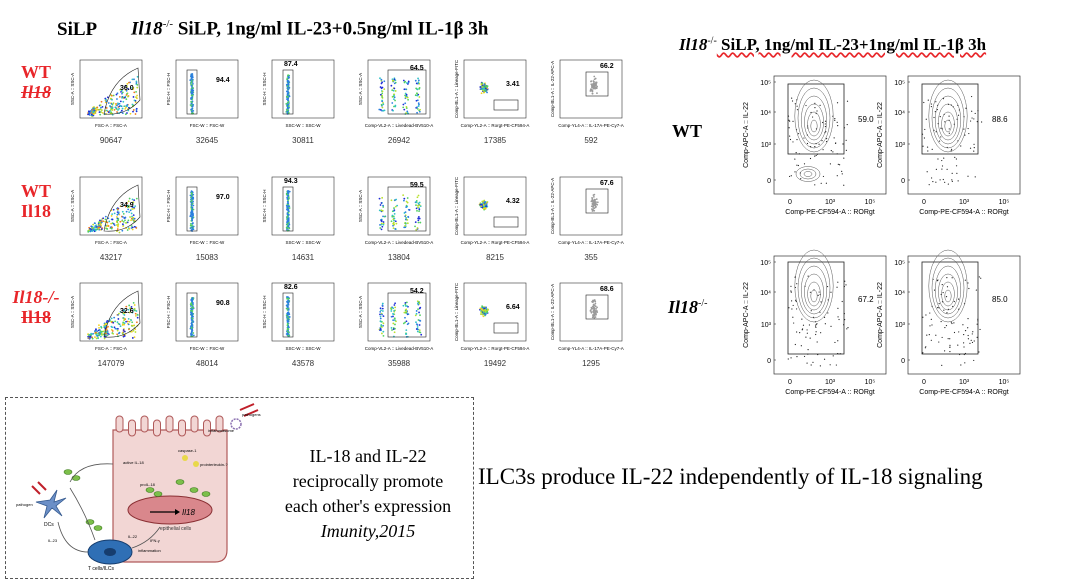 This screenshot has width=1088, height=584. What do you see at coordinates (513, 201) in the screenshot?
I see `gate-percentage: 4.32` at bounding box center [513, 201].